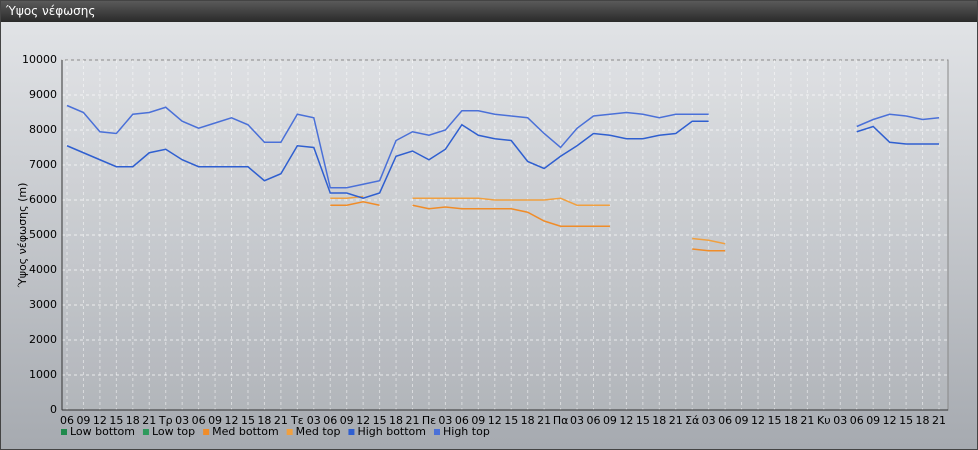 The image size is (978, 450). What do you see at coordinates (692, 420) in the screenshot?
I see `x-tick-label: Σά` at bounding box center [692, 420].